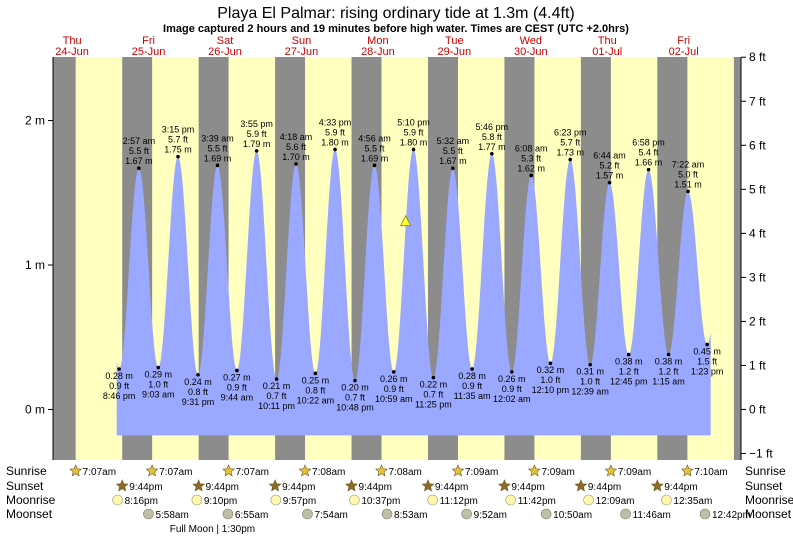  I want to click on high-tide-time: 5:32 am, so click(453, 141).